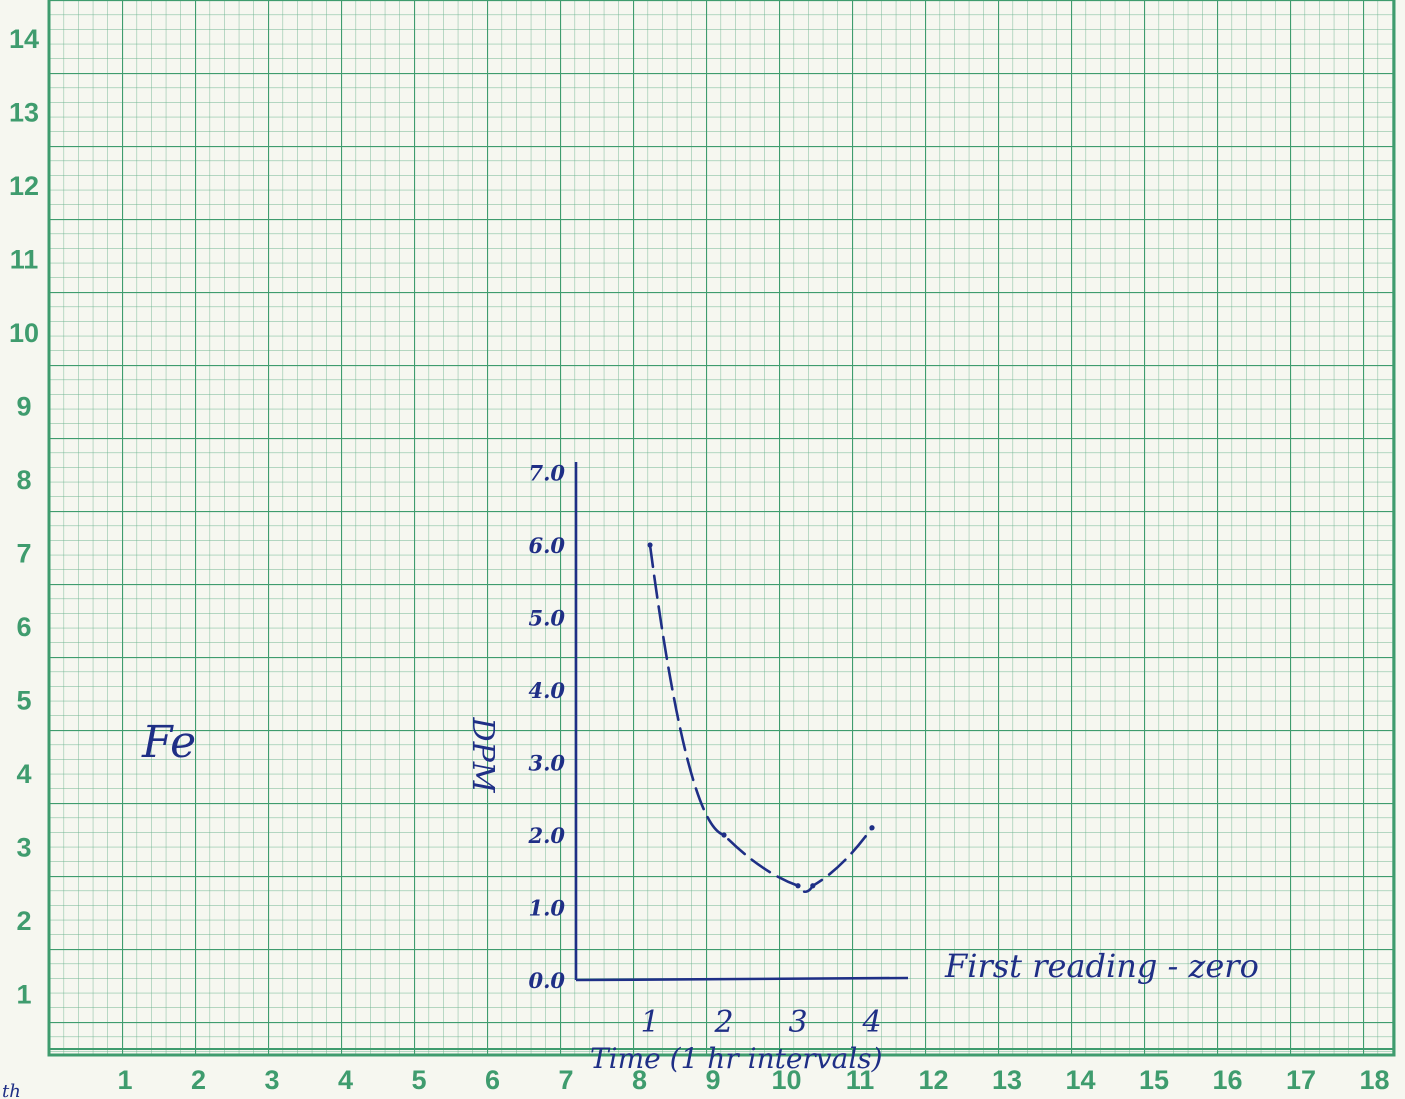 This screenshot has width=1405, height=1099. I want to click on left-scale: 14 13 12 11 10 9 8 7 6 5 4 3 2 1, so click(24, 517).